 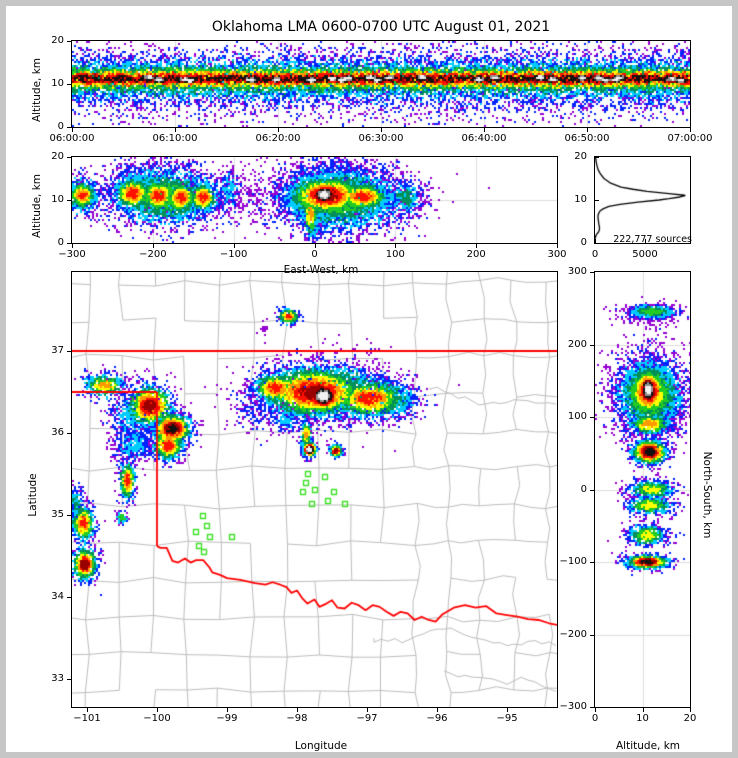 I want to click on ns-panel-xlabel: Altitude, km, so click(x=648, y=746).